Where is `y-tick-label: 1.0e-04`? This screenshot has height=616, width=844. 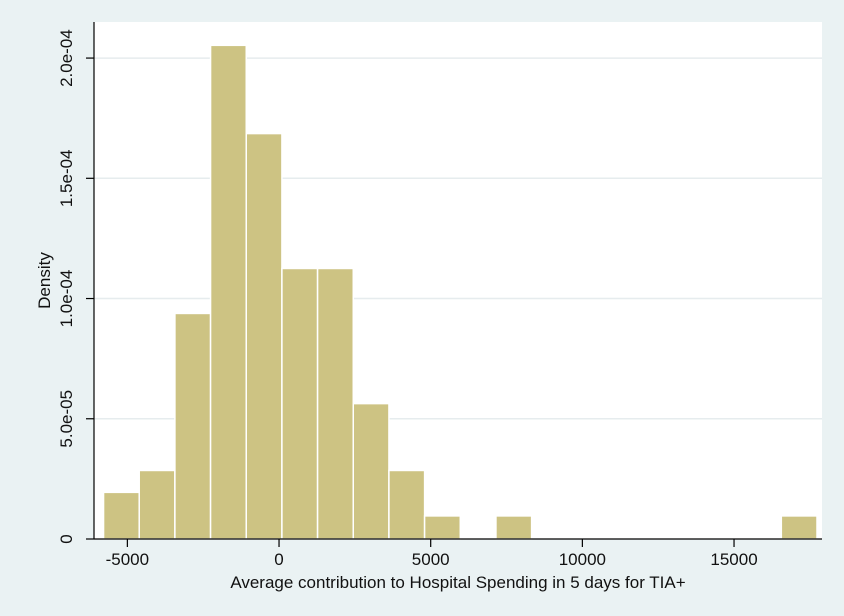 y-tick-label: 1.0e-04 is located at coordinates (66, 299).